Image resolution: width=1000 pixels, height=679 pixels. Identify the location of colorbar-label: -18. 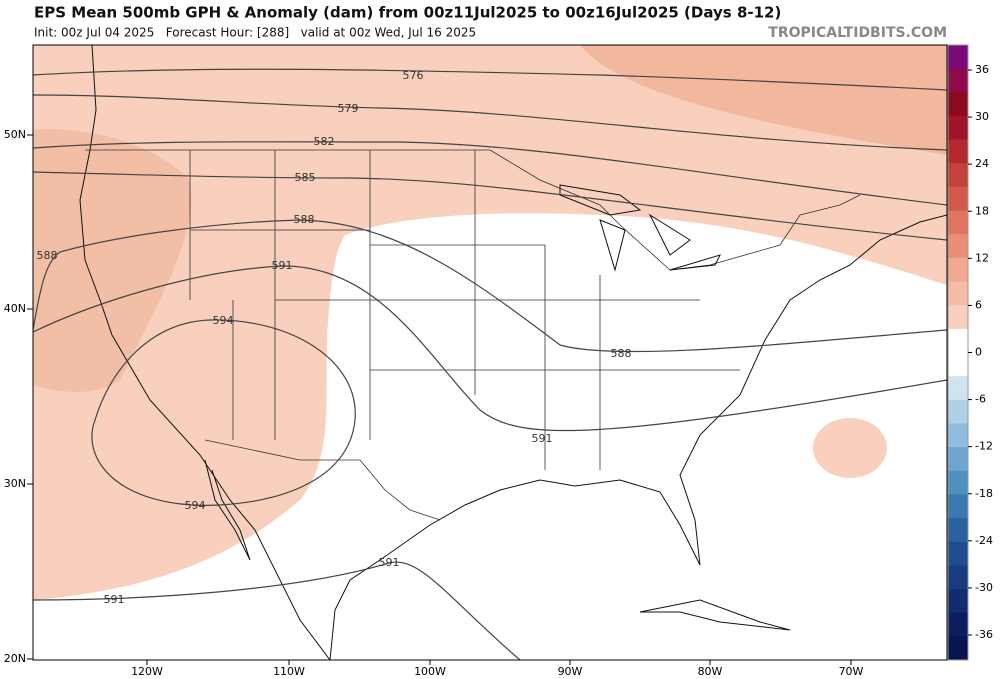
(984, 493).